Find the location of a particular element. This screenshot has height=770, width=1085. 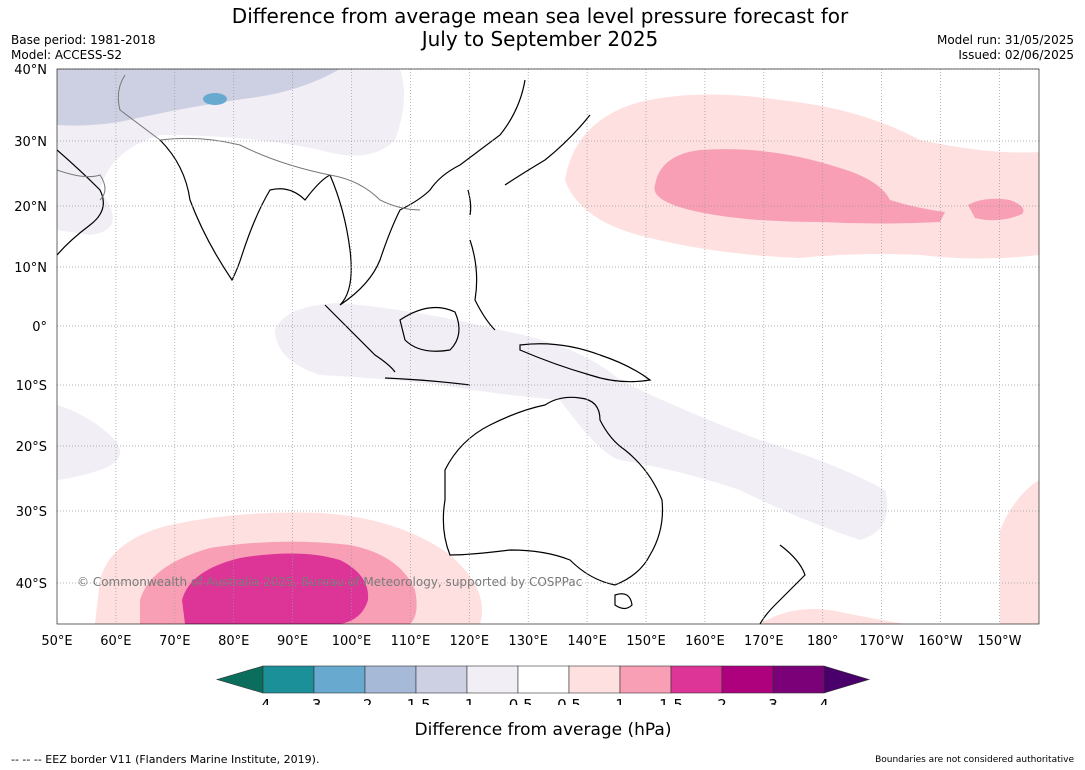

border-middle-east is located at coordinates (81, 185).